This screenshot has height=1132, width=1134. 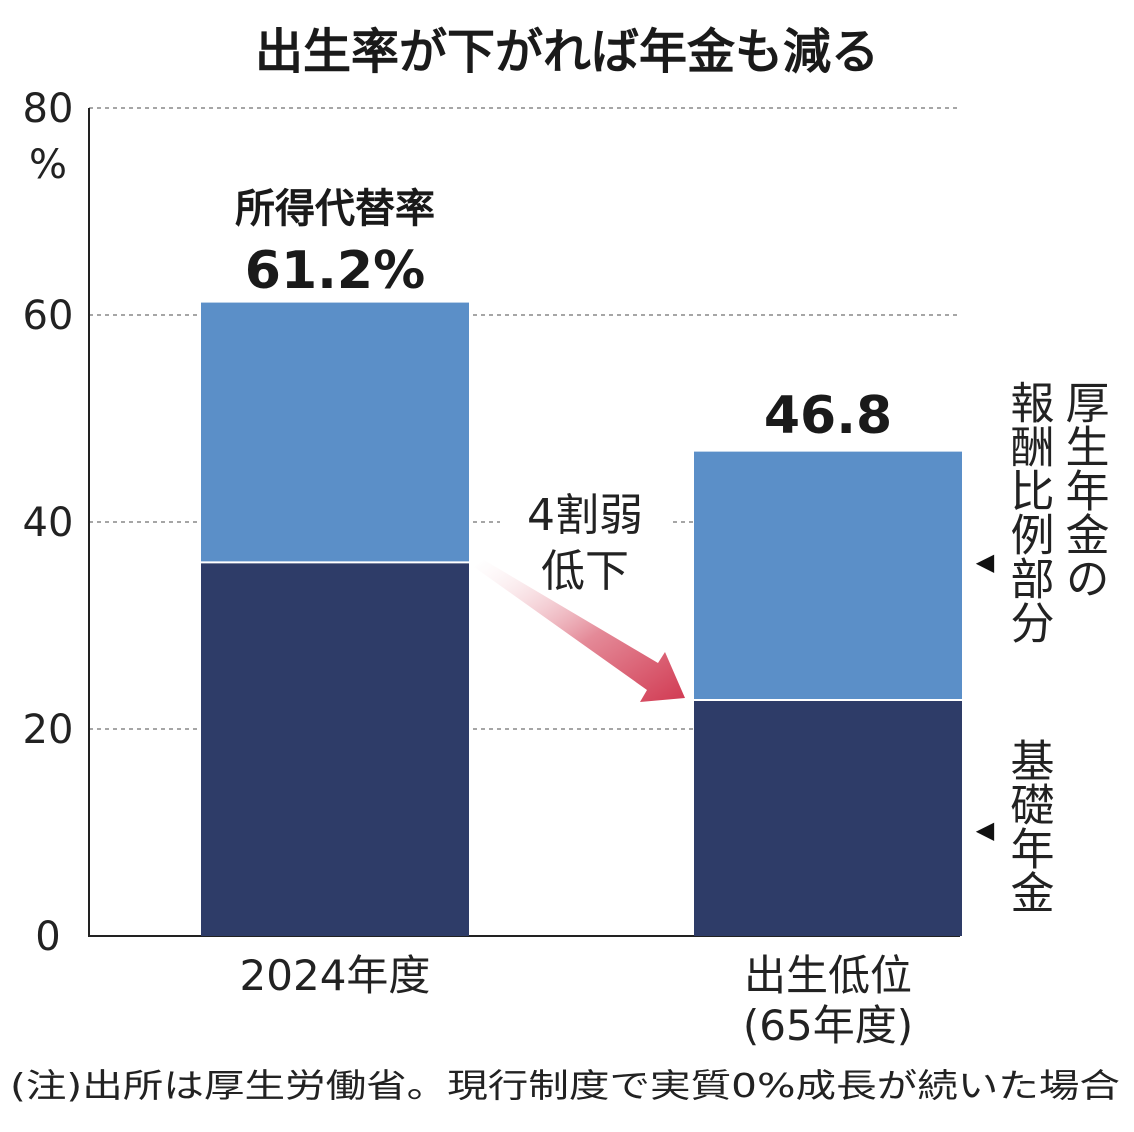 I want to click on annotation-background, so click(x=585, y=540).